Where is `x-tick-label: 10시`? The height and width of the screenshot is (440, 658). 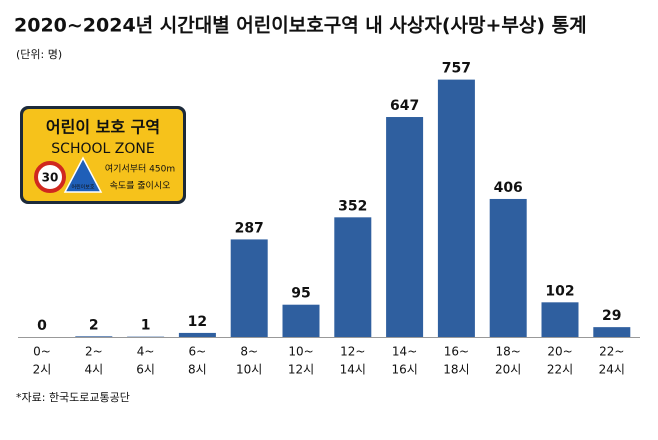
x-tick-label: 10시 is located at coordinates (249, 370).